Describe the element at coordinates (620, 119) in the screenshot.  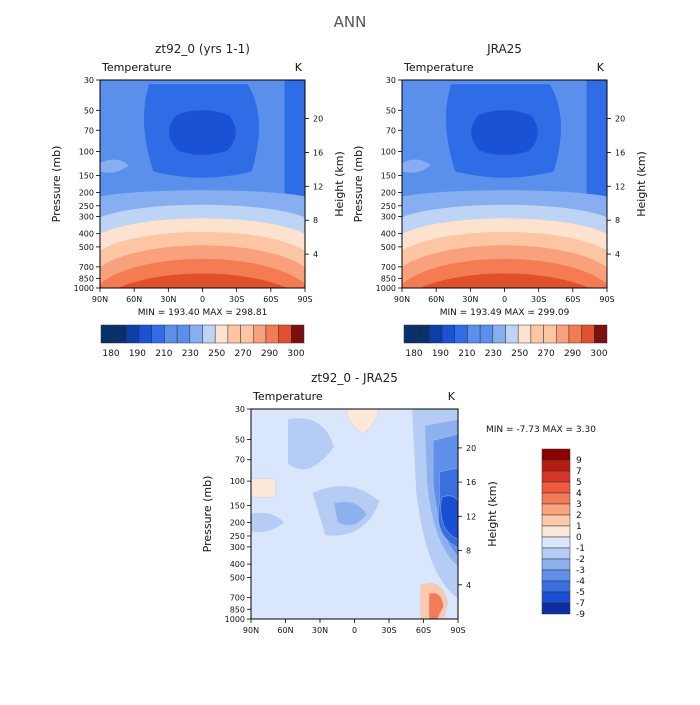
I see `y2-tick-label: 20` at that location.